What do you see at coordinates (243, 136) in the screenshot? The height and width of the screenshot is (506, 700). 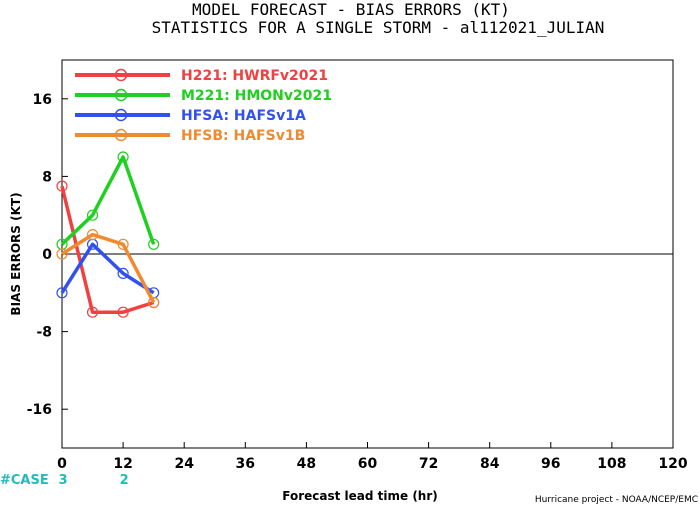 I see `legend-label: HFSB: HAFSv1B` at bounding box center [243, 136].